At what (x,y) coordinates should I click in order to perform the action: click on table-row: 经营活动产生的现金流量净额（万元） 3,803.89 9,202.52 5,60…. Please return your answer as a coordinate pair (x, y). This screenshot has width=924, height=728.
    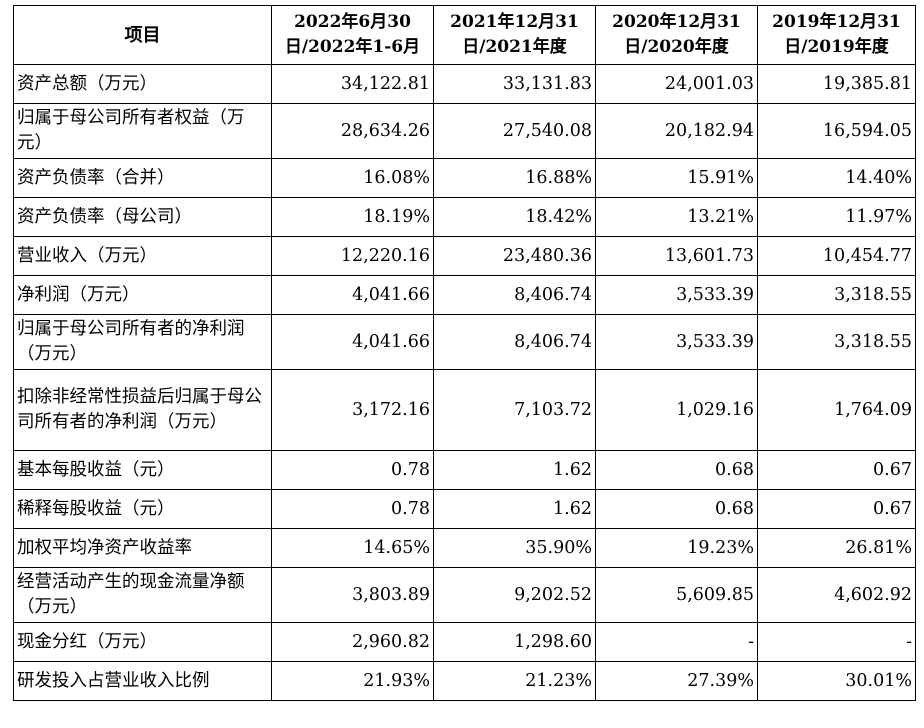
    Looking at the image, I should click on (464, 595).